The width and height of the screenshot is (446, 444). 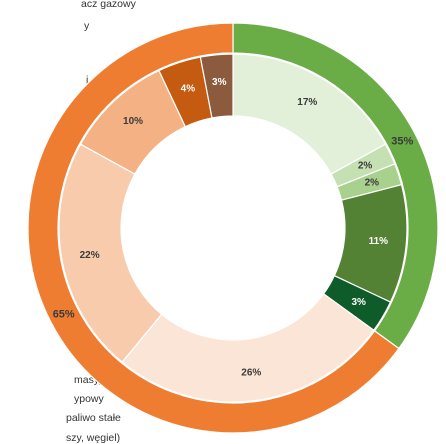 What do you see at coordinates (90, 255) in the screenshot?
I see `inner-slice-label: 22%` at bounding box center [90, 255].